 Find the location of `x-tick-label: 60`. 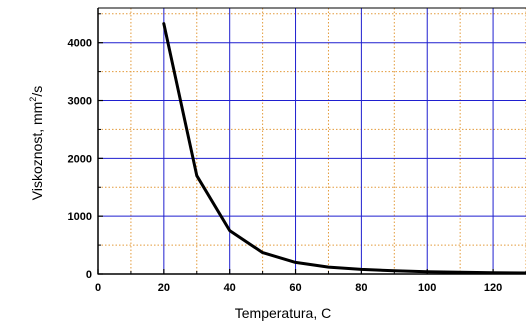

x-tick-label: 60 is located at coordinates (295, 288).